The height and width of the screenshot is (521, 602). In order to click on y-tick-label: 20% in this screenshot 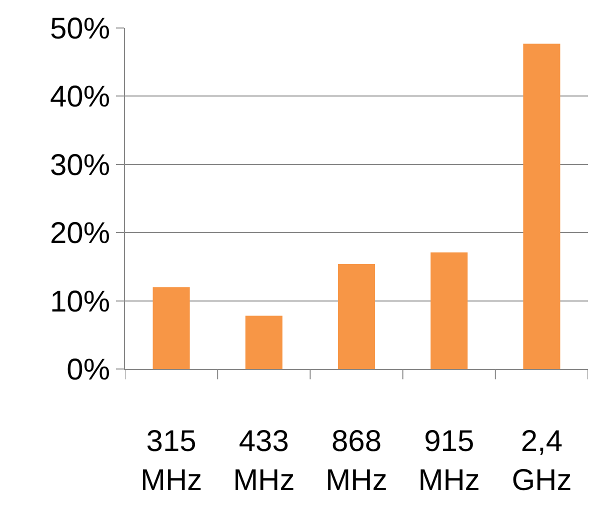, I will do `click(80, 233)`.